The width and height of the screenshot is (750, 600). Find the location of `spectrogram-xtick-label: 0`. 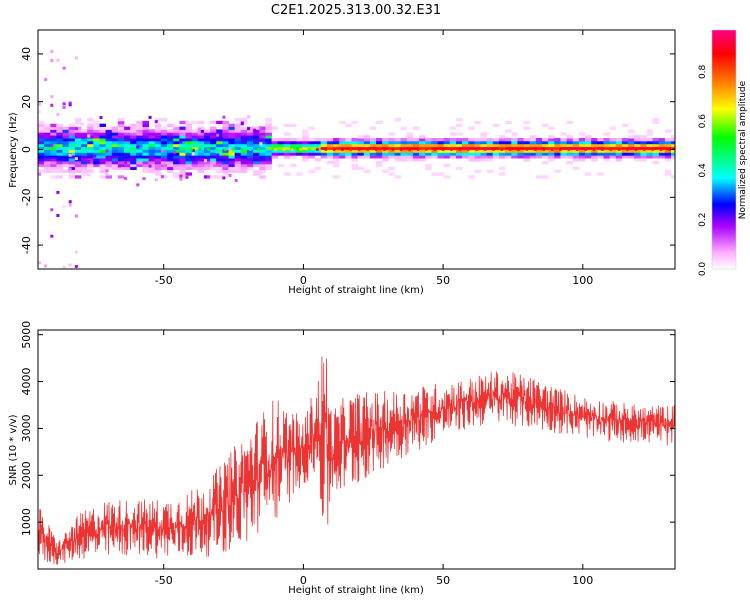

spectrogram-xtick-label: 0 is located at coordinates (303, 280).